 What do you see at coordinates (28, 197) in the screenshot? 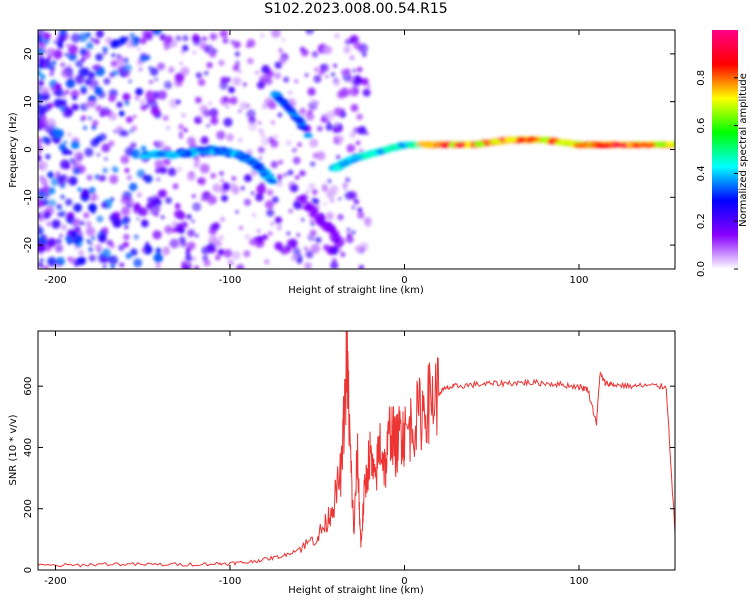
I see `spectrogram-y-tick-label: -10` at bounding box center [28, 197].